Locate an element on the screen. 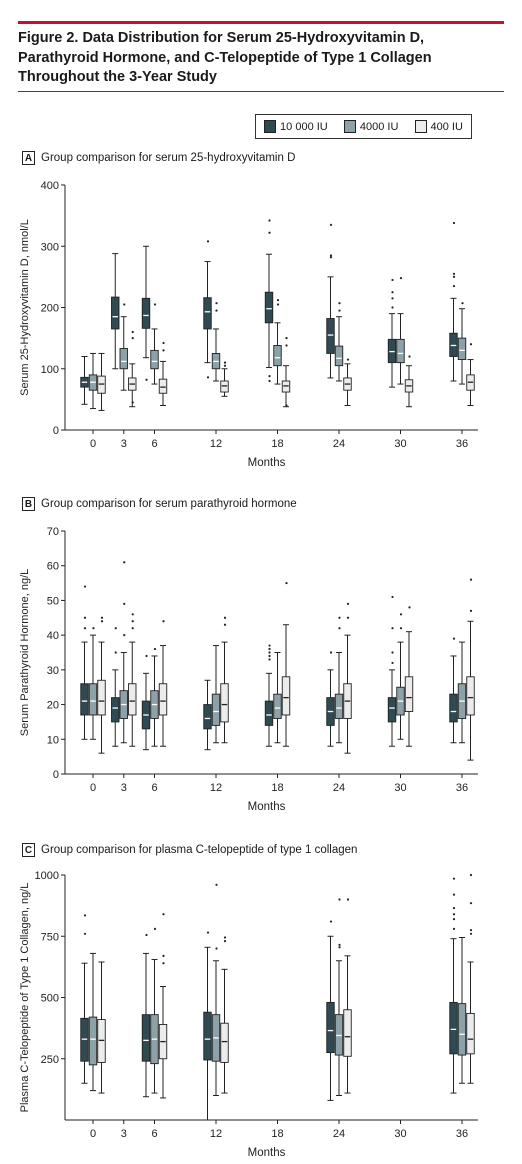  x-tick-label: 18 is located at coordinates (277, 444).